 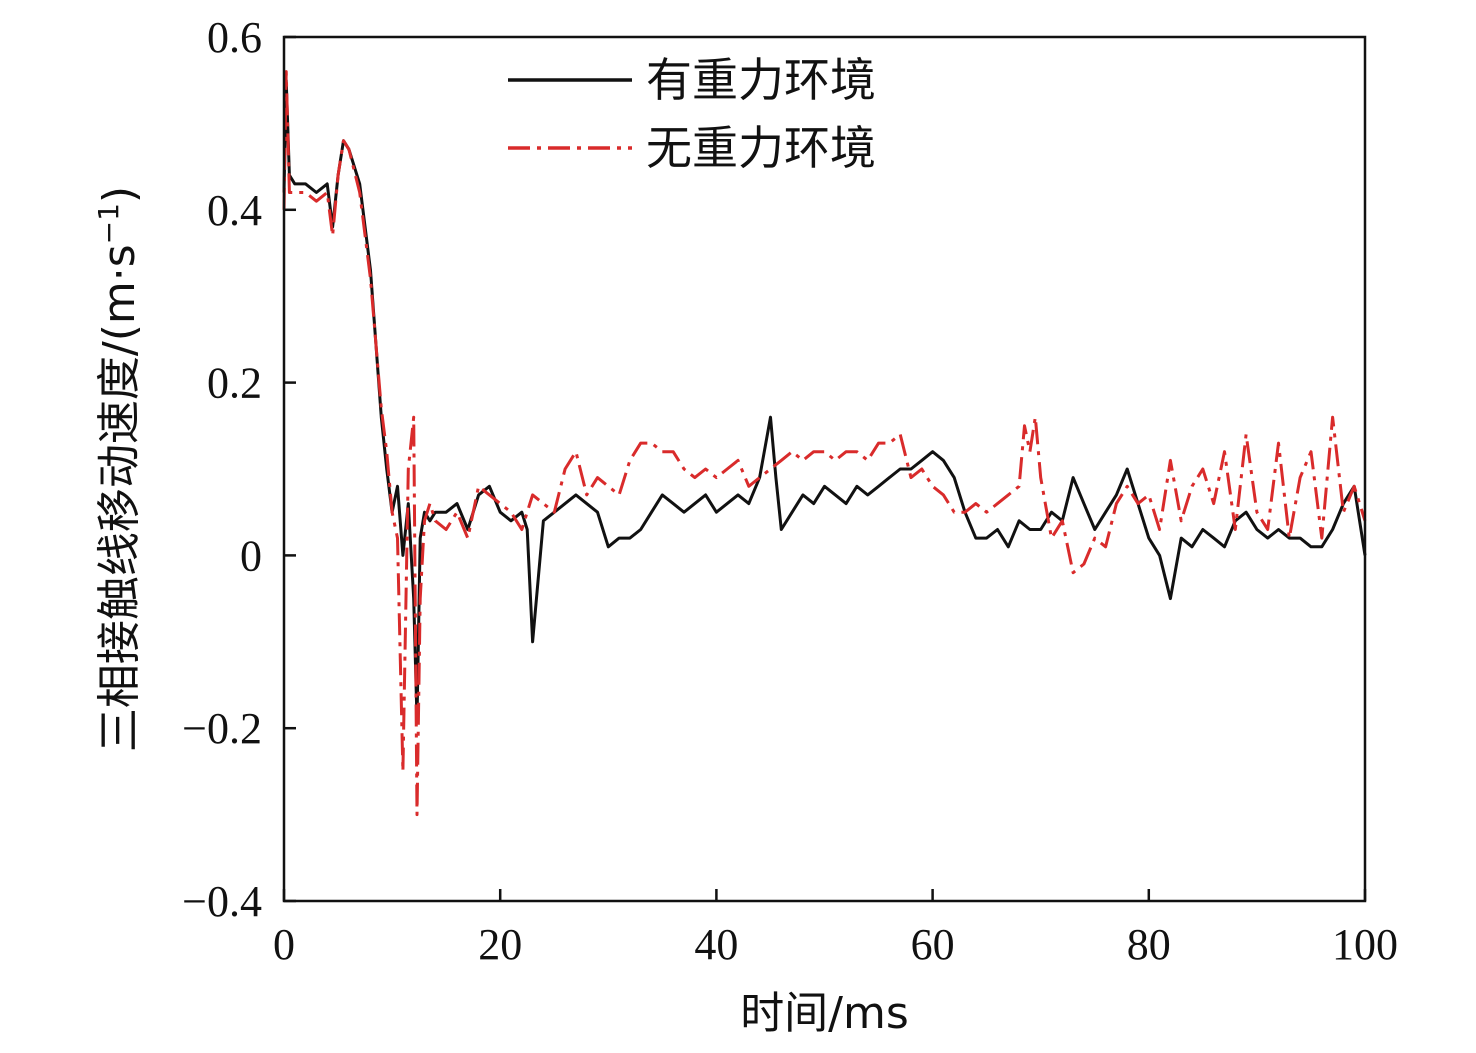 What do you see at coordinates (716, 944) in the screenshot?
I see `x-tick-label: 40` at bounding box center [716, 944].